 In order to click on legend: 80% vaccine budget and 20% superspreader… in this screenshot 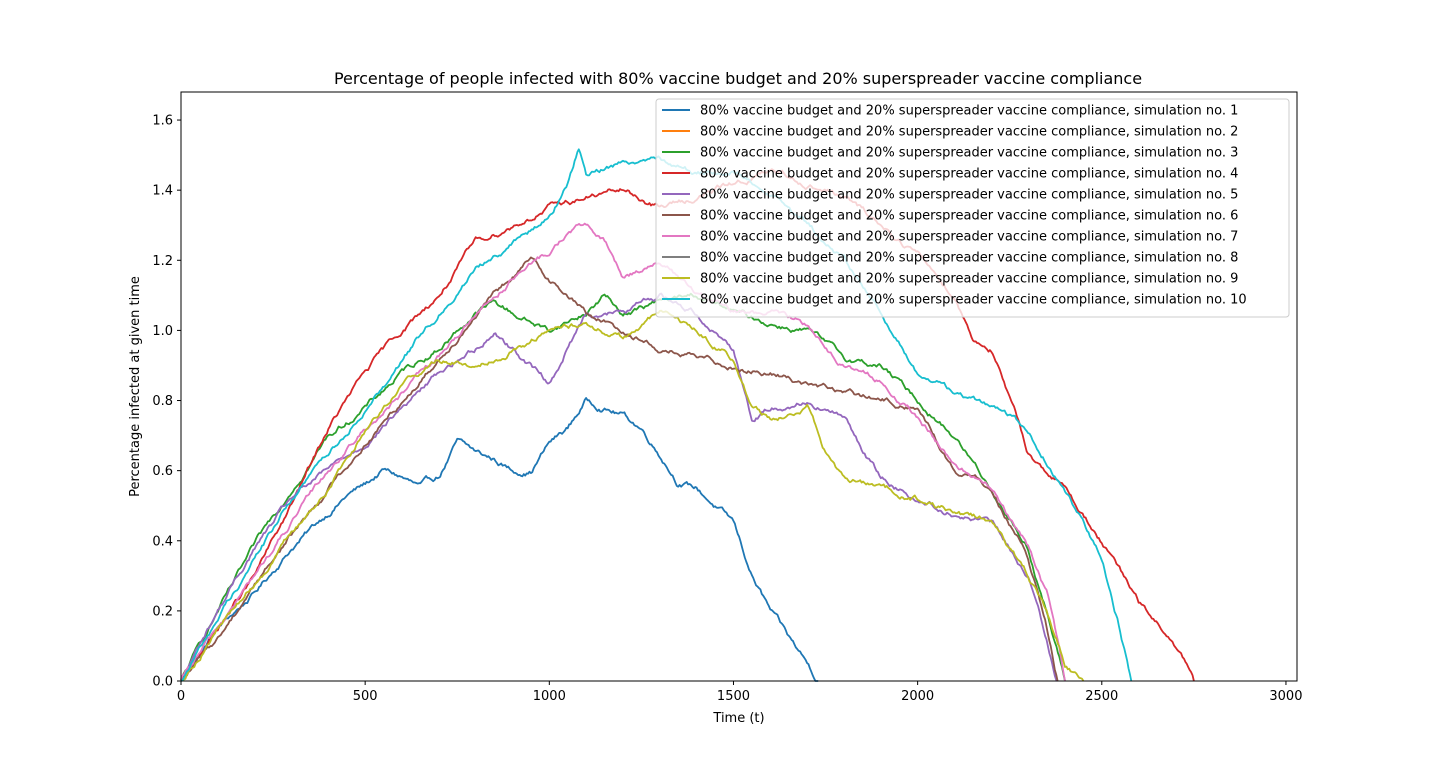, I will do `click(972, 208)`.